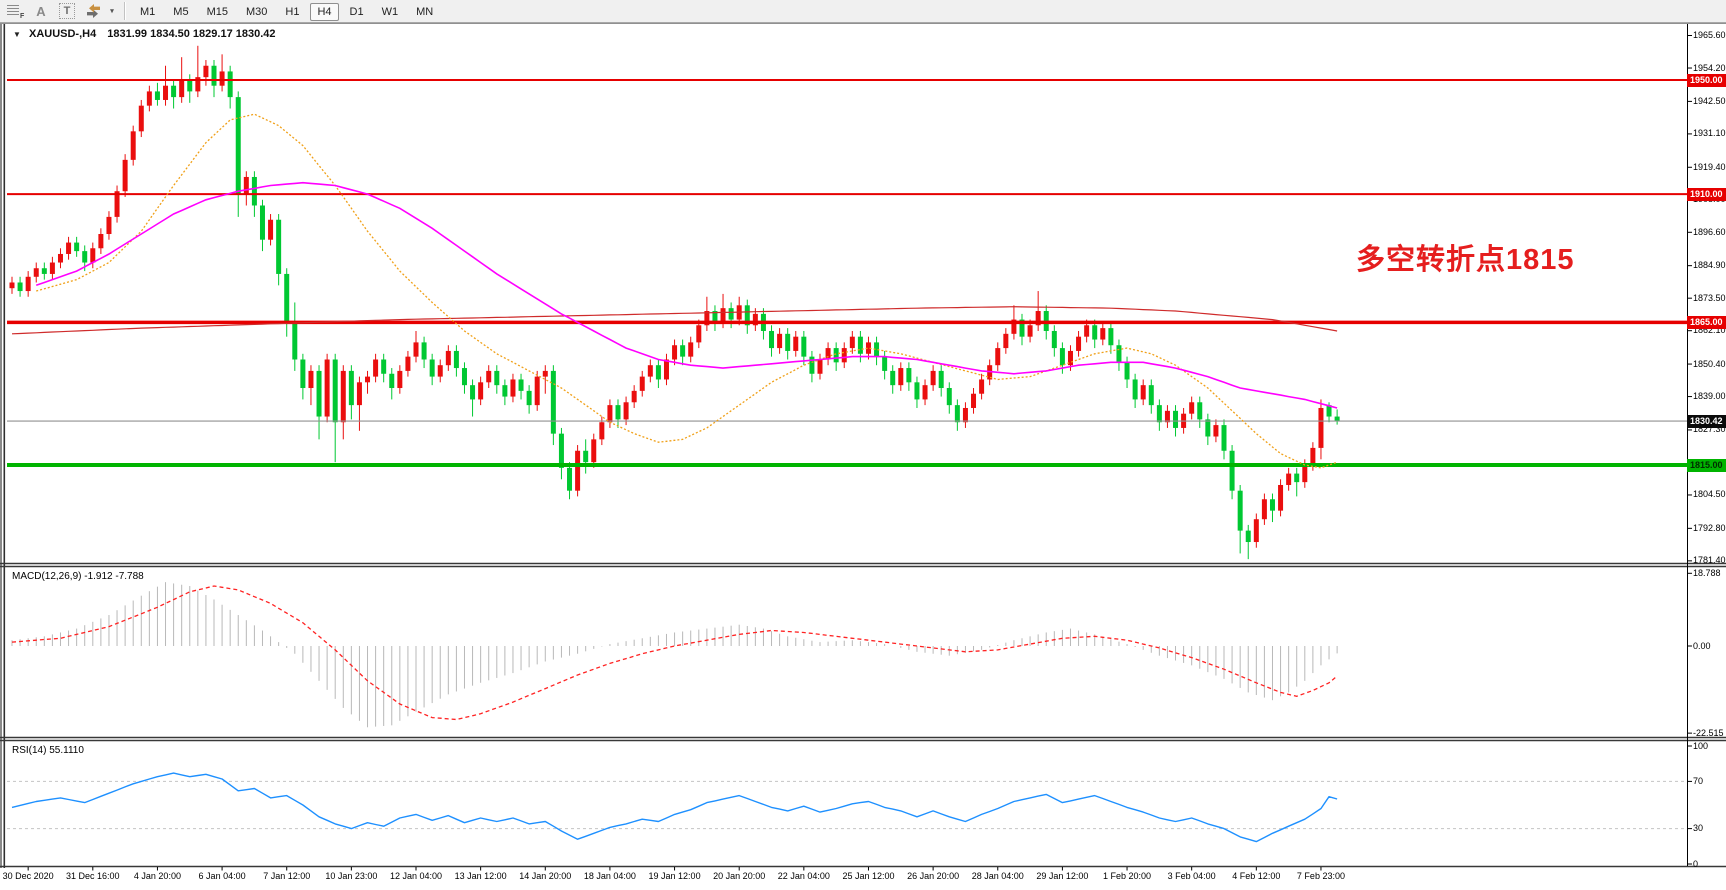 Image resolution: width=1726 pixels, height=890 pixels. I want to click on ohlc-values: 1831.99 1834.50 1829.17 1830.42, so click(191, 34).